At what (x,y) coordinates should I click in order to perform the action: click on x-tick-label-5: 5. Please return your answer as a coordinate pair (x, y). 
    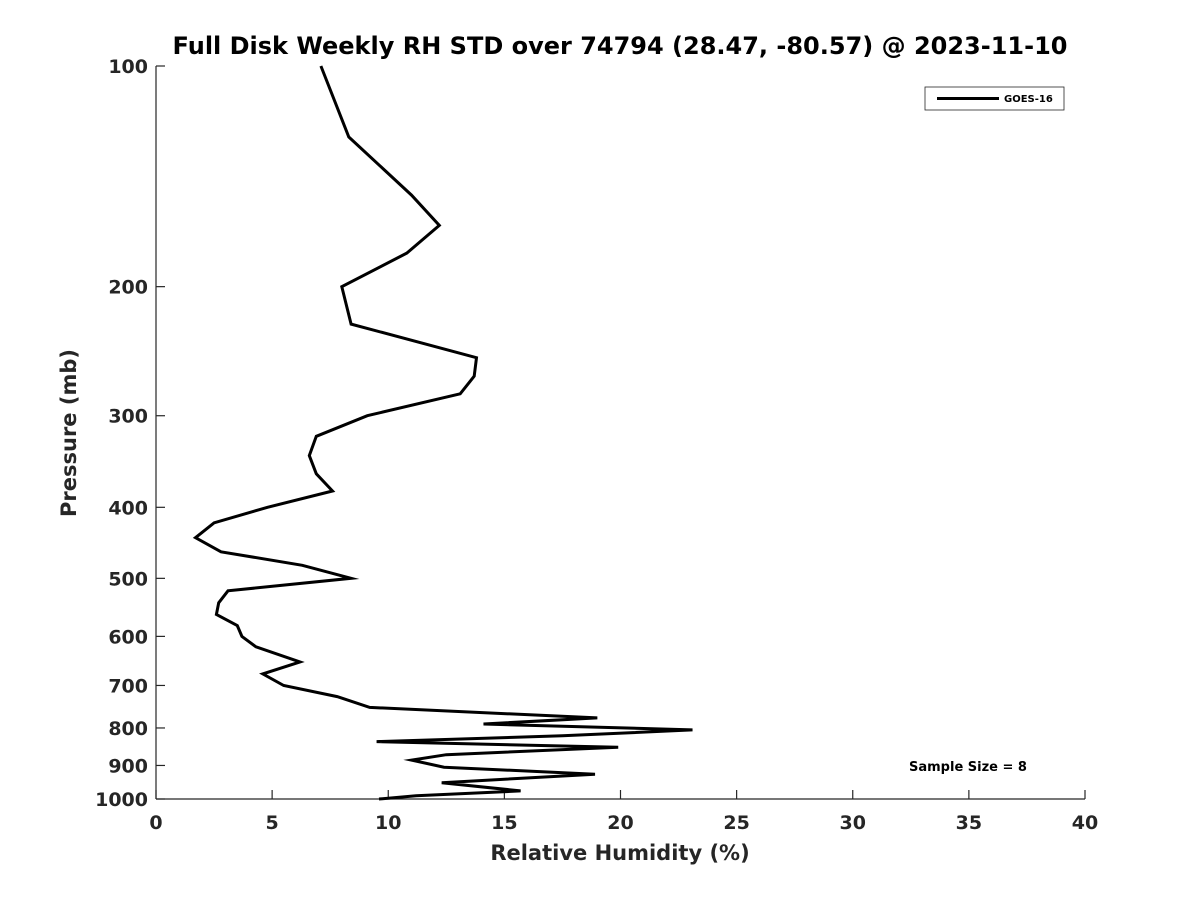
    Looking at the image, I should click on (272, 823).